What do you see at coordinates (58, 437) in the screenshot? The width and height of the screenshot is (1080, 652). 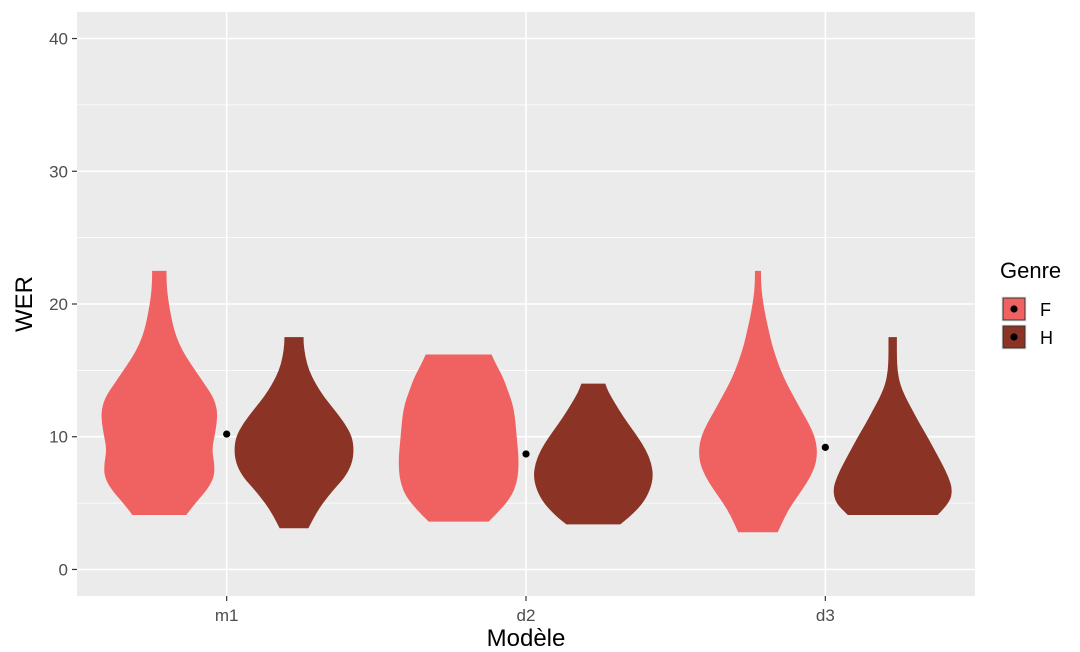 I see `y-tick-label: 10` at bounding box center [58, 437].